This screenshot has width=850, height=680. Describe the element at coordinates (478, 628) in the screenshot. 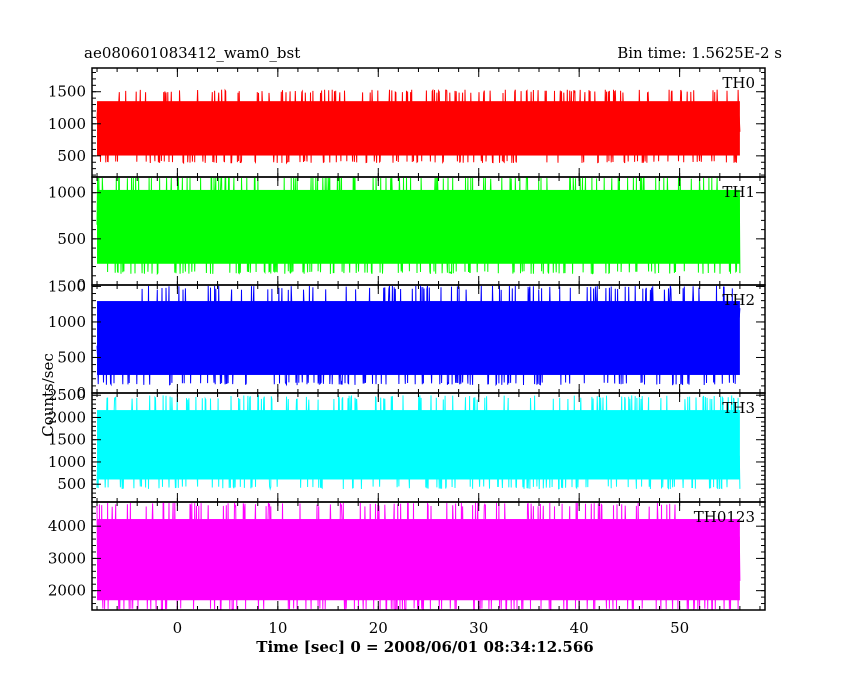

I see `x-tick-label: 30` at that location.